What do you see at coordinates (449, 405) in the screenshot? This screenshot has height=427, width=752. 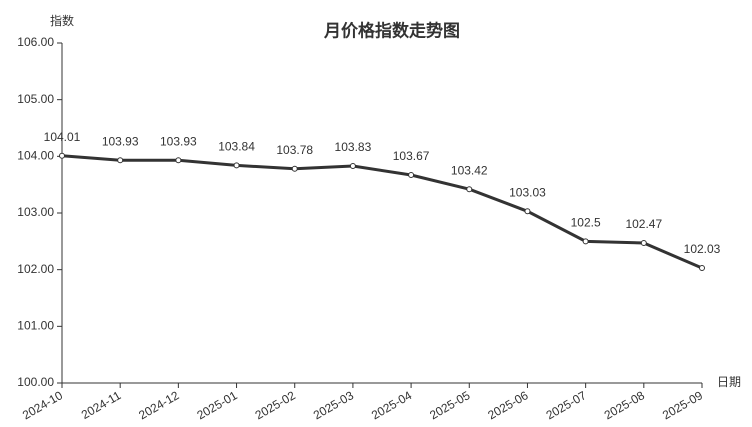 I see `x-tick-label: 2025-05` at bounding box center [449, 405].